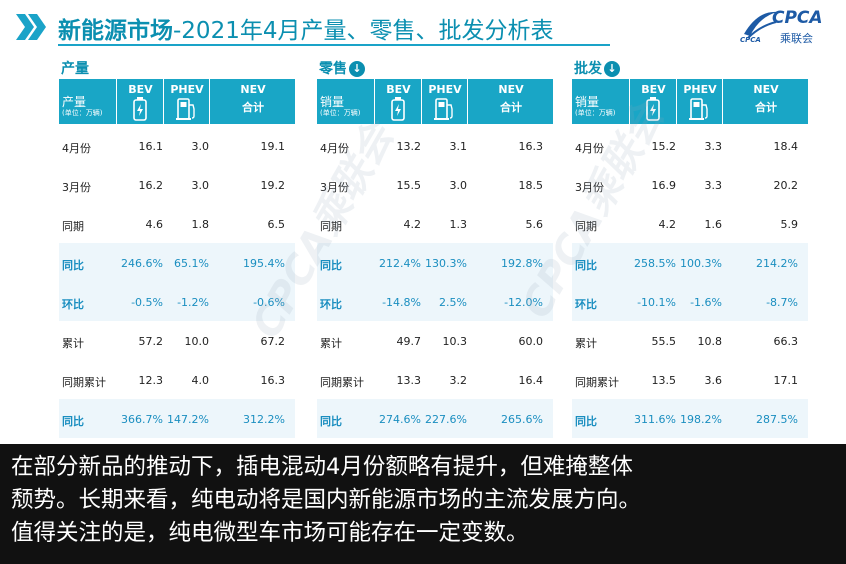 This screenshot has width=846, height=564. I want to click on cell-nev: 195.4%, so click(264, 263).